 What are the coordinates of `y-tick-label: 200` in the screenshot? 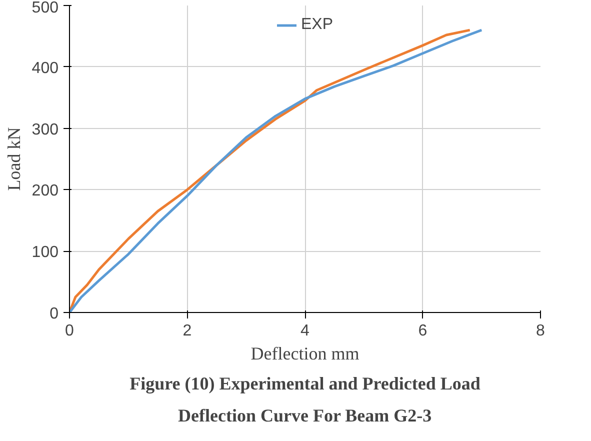 It's located at (45, 191).